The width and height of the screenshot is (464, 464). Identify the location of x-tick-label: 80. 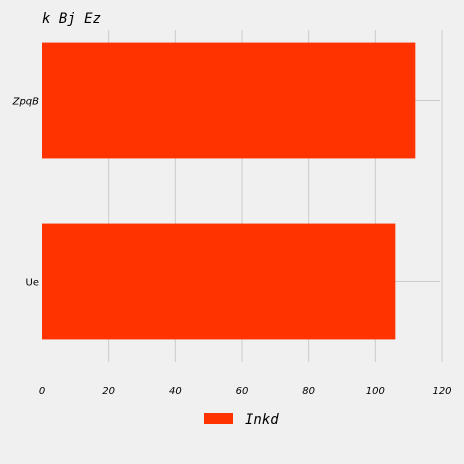
(308, 391).